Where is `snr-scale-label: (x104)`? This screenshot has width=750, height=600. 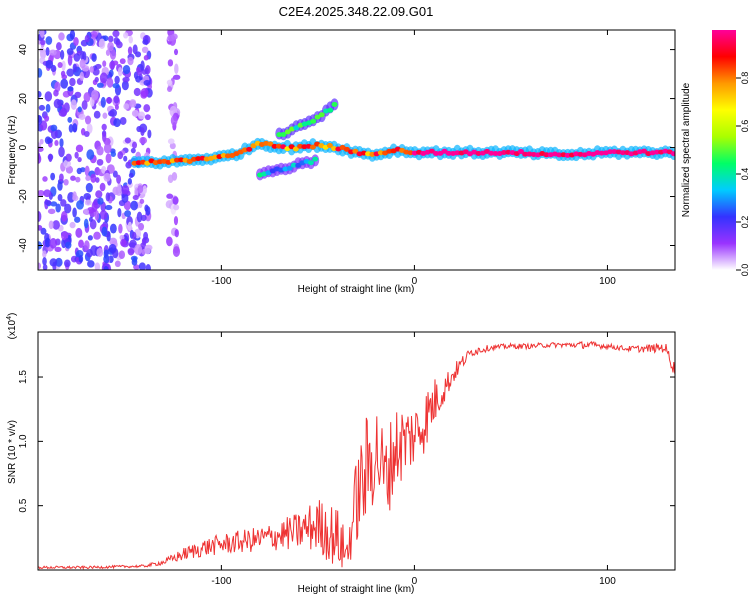
snr-scale-label: (x104) is located at coordinates (12, 326).